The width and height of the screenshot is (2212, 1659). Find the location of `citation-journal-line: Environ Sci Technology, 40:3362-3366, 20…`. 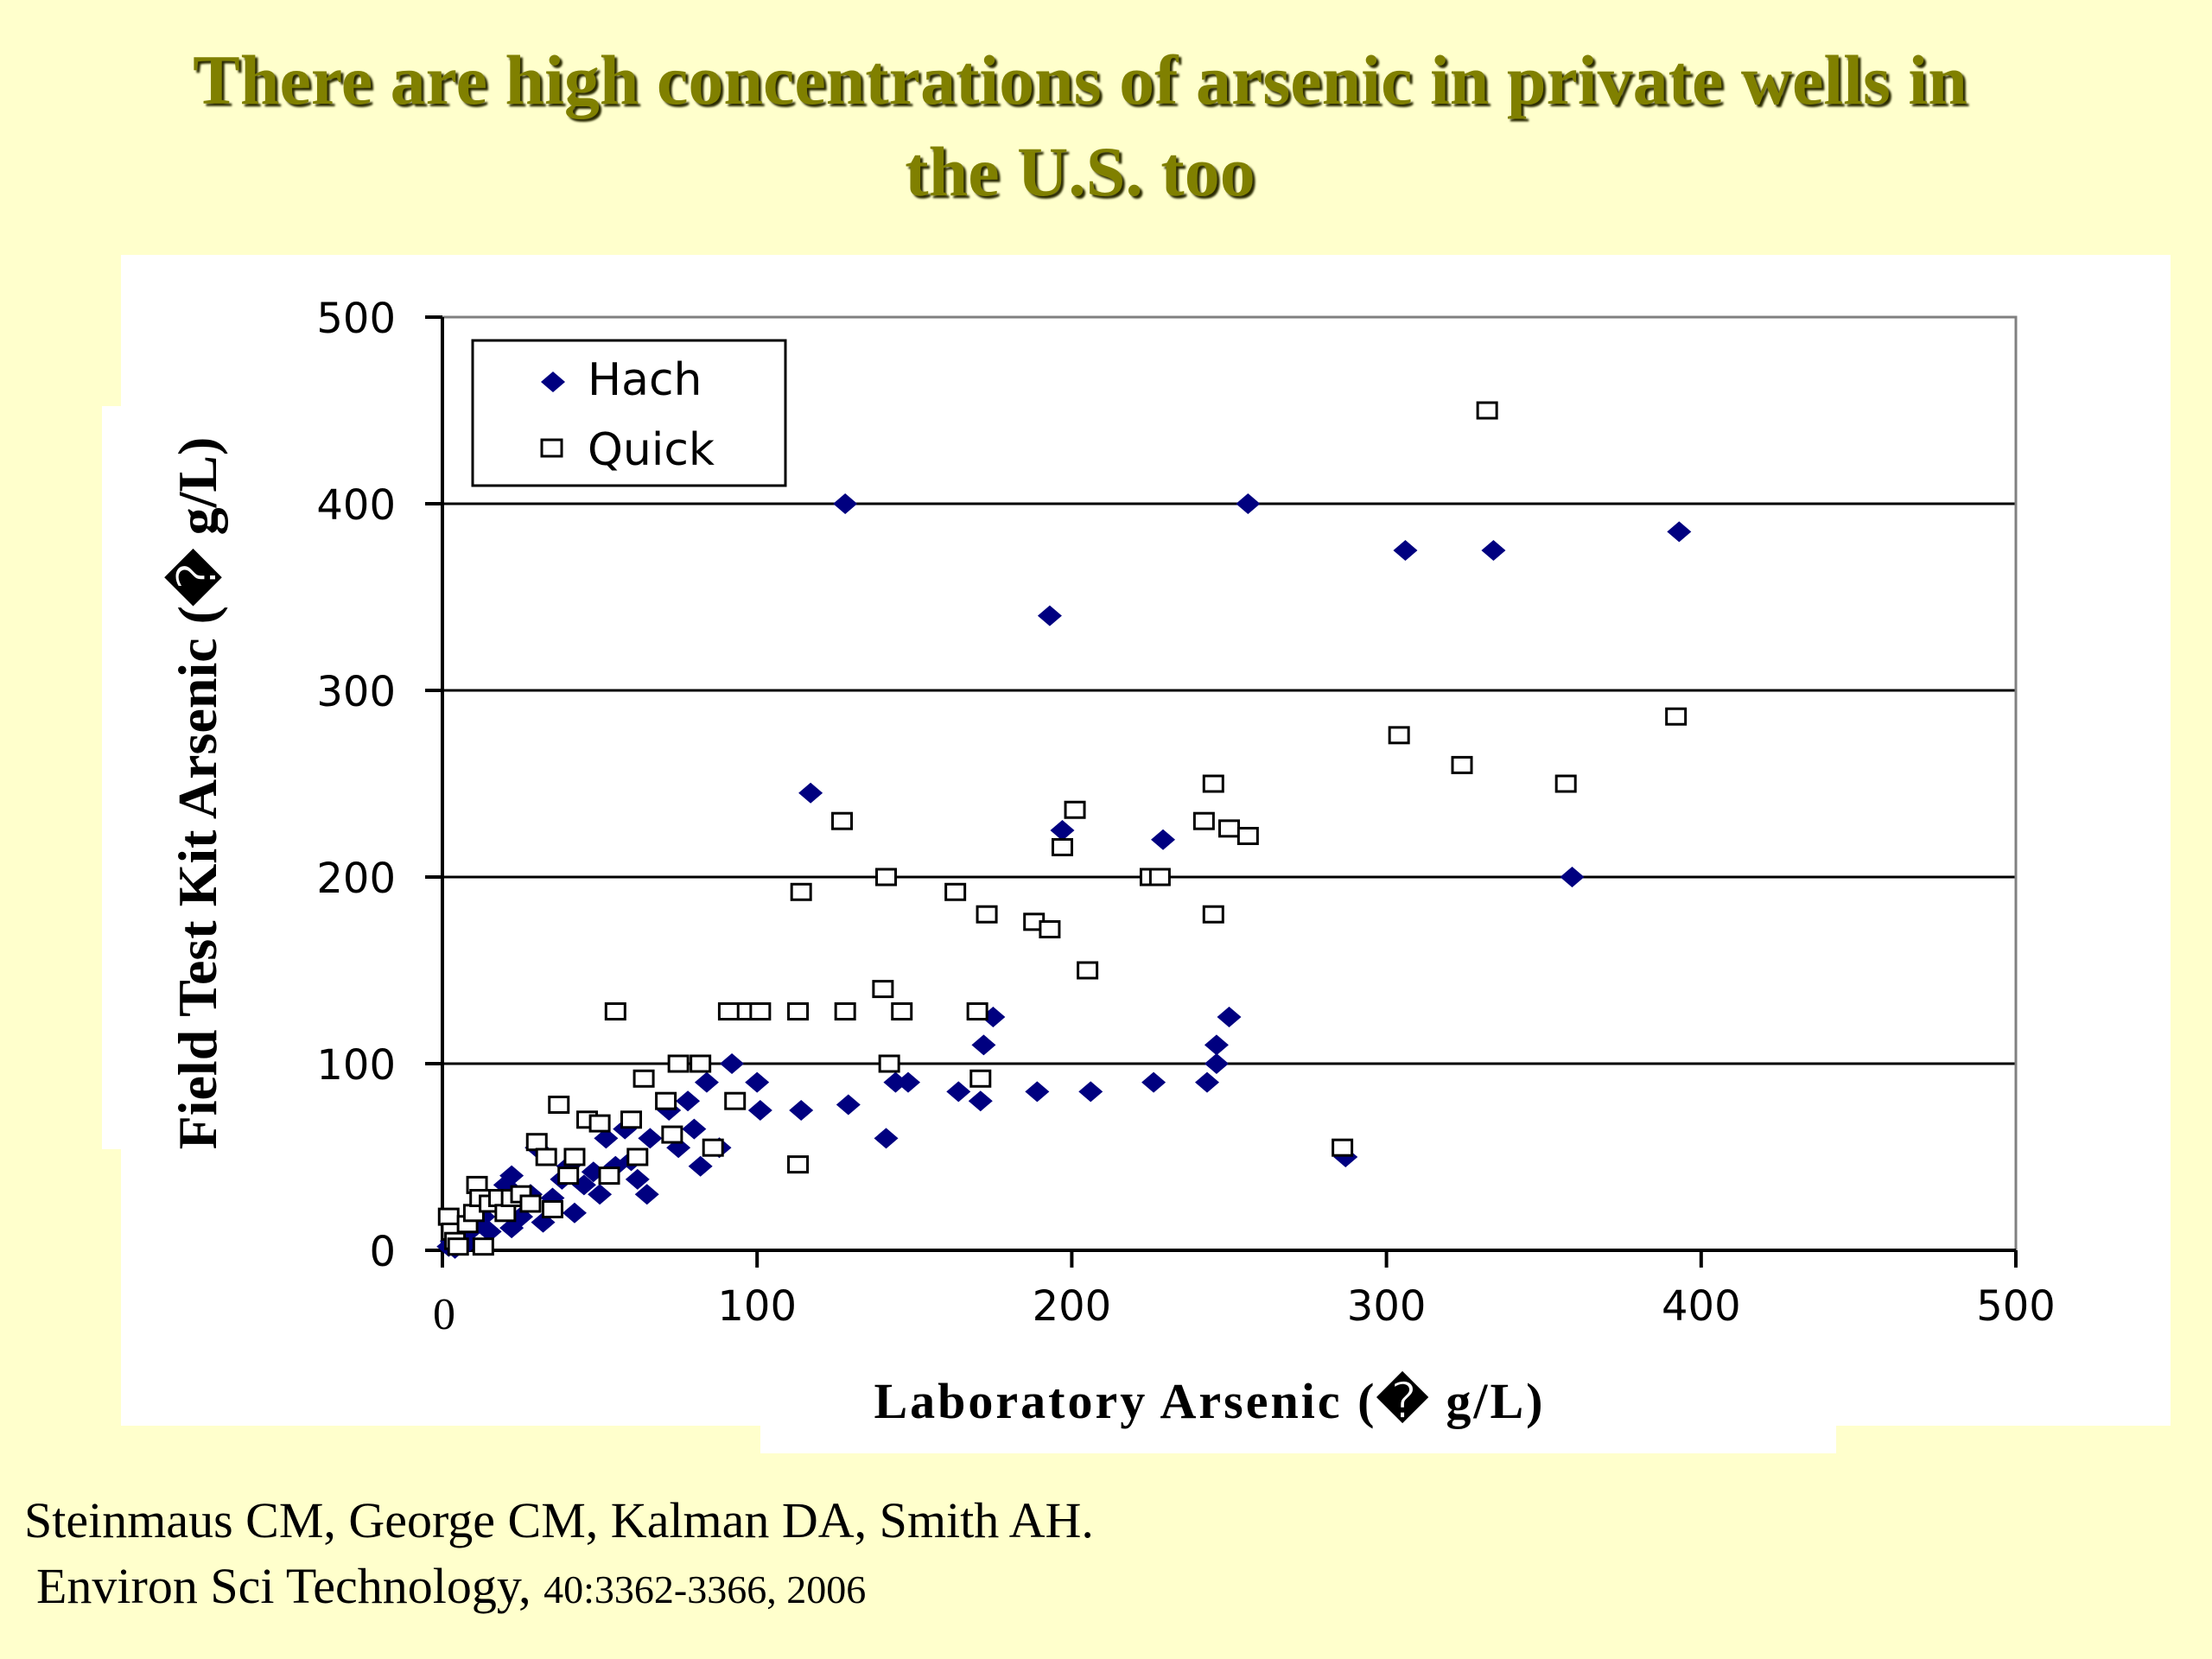

citation-journal-line: Environ Sci Technology, 40:3362-3366, 20… is located at coordinates (559, 1588).